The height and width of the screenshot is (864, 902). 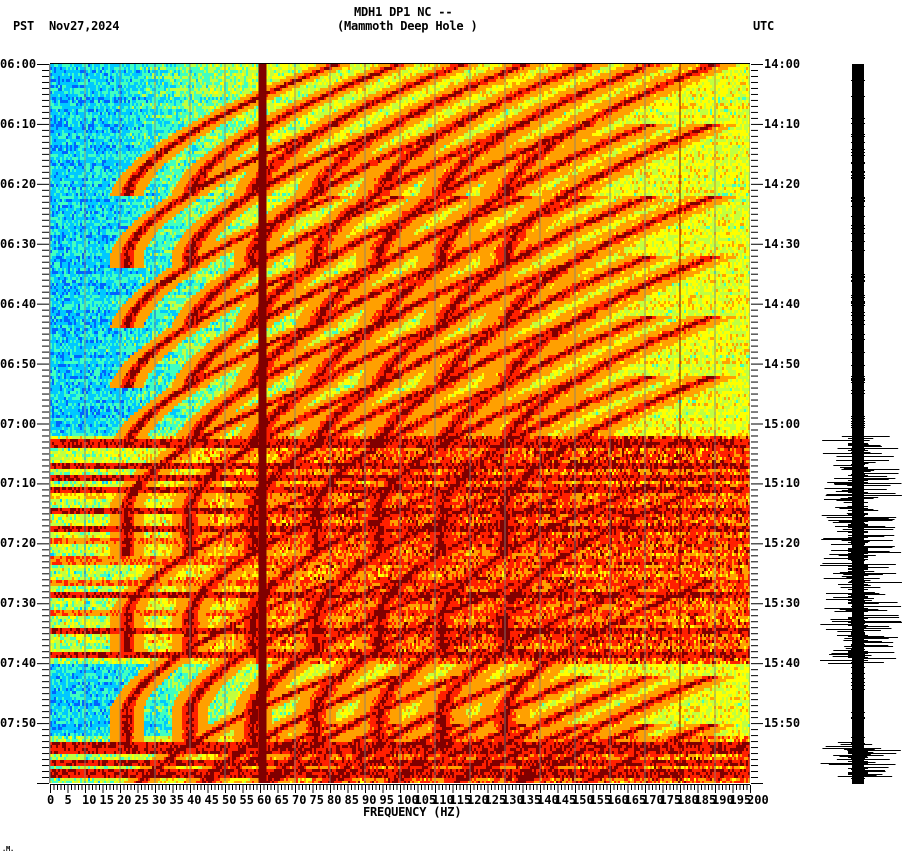 I want to click on y-tick-label-utc: 15:20, so click(x=782, y=543).